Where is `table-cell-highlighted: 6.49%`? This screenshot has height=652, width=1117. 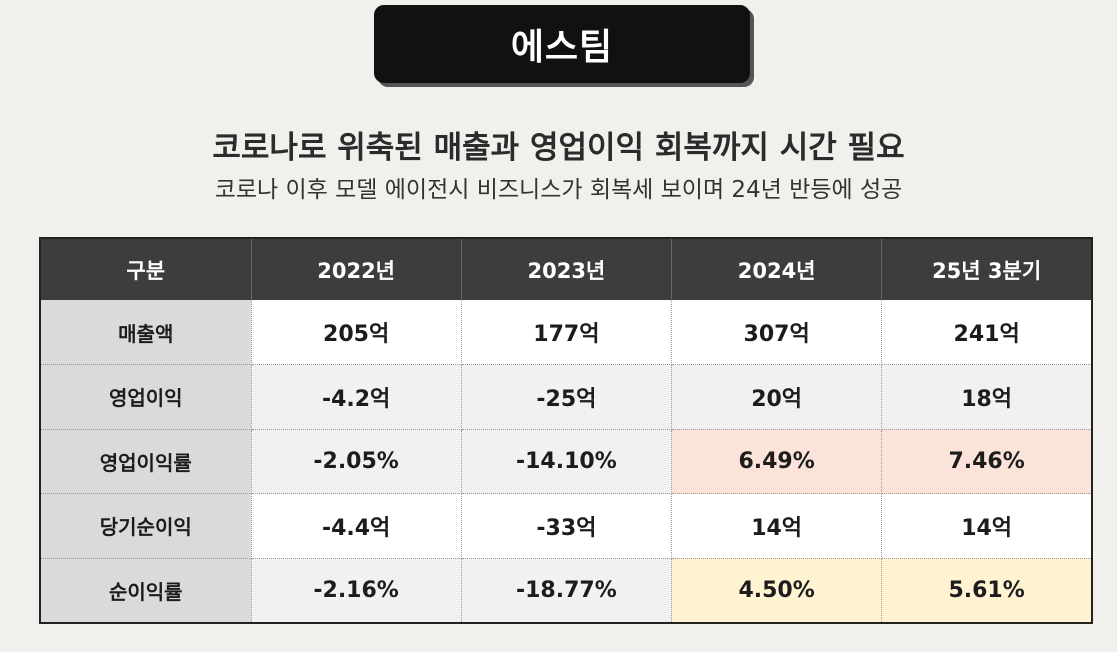 table-cell-highlighted: 6.49% is located at coordinates (777, 461).